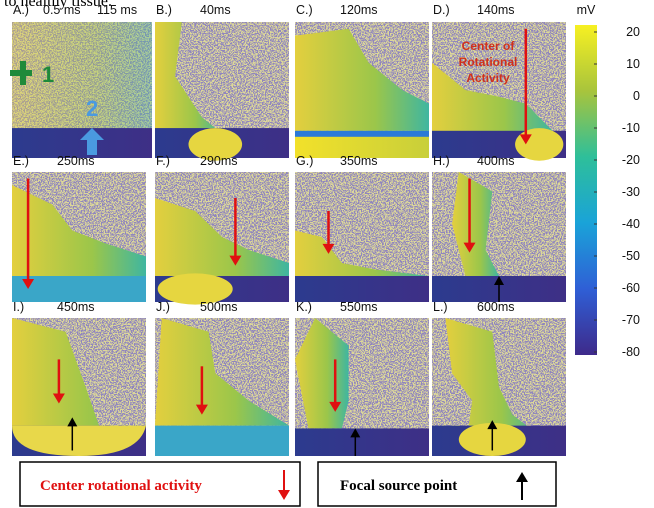  I want to click on panel-time: 550ms, so click(359, 307).